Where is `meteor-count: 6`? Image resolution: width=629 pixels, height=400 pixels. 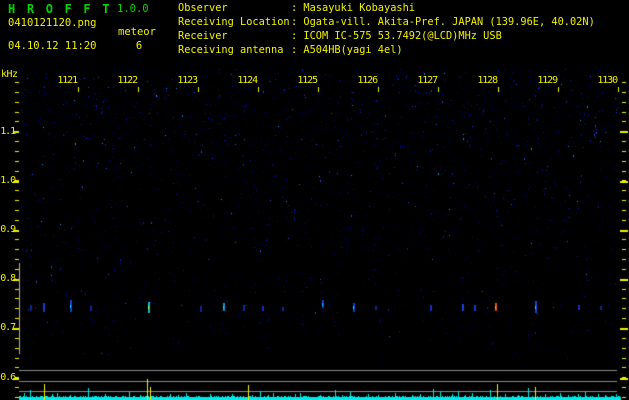 meteor-count: 6 is located at coordinates (139, 46).